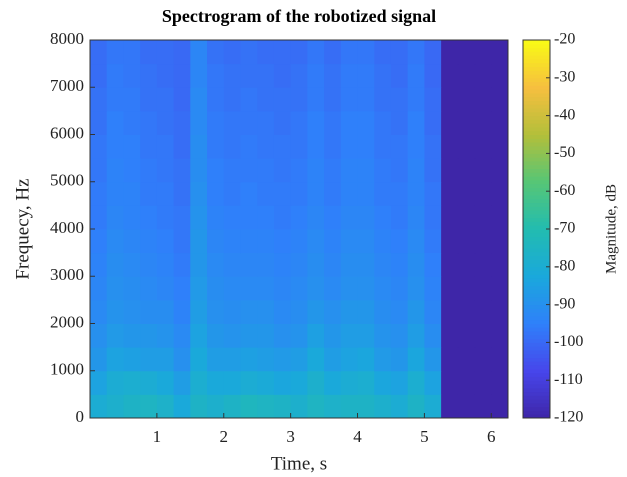 This screenshot has height=477, width=627. I want to click on y-tick-label: 4000, so click(67, 227).